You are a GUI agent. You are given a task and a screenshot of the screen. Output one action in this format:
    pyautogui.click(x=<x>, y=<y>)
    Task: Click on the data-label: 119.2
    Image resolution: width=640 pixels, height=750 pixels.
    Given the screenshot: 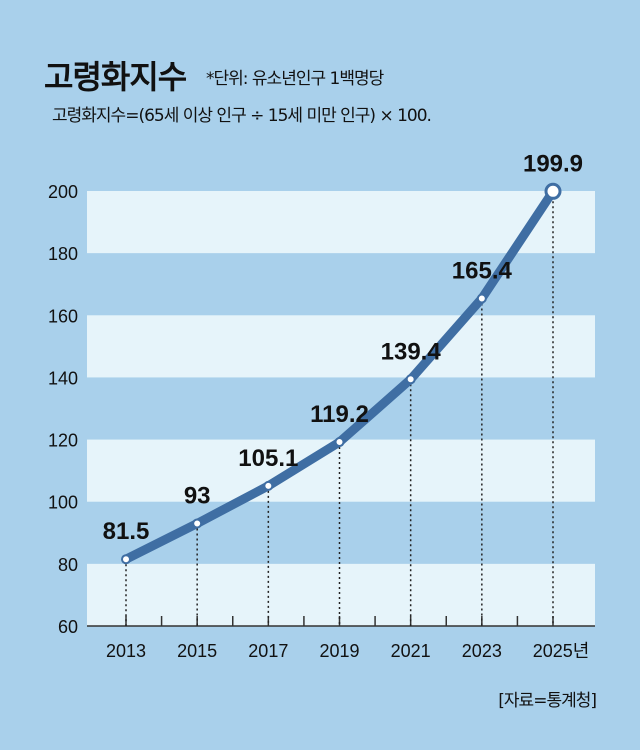 What is the action you would take?
    pyautogui.click(x=339, y=414)
    